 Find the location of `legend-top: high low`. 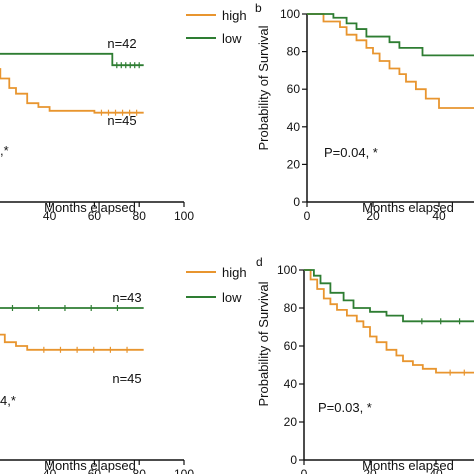

legend-top: high low is located at coordinates (216, 27).